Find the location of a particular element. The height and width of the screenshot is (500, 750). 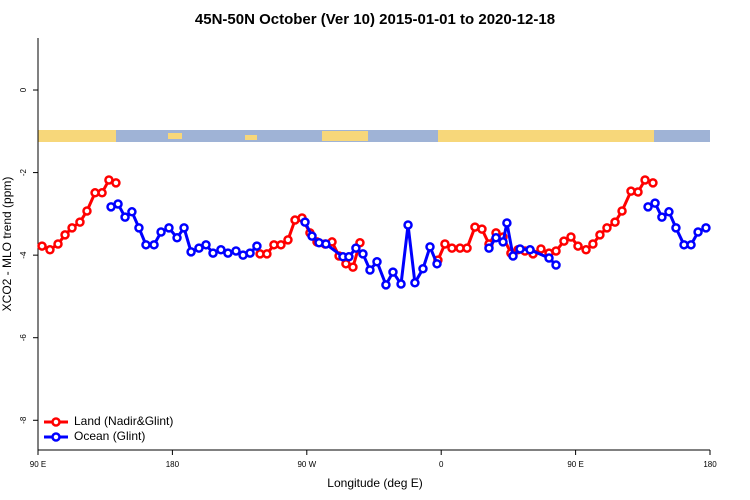

y-axis-label: XCO2 - MLO trend (ppm) is located at coordinates (7, 244).